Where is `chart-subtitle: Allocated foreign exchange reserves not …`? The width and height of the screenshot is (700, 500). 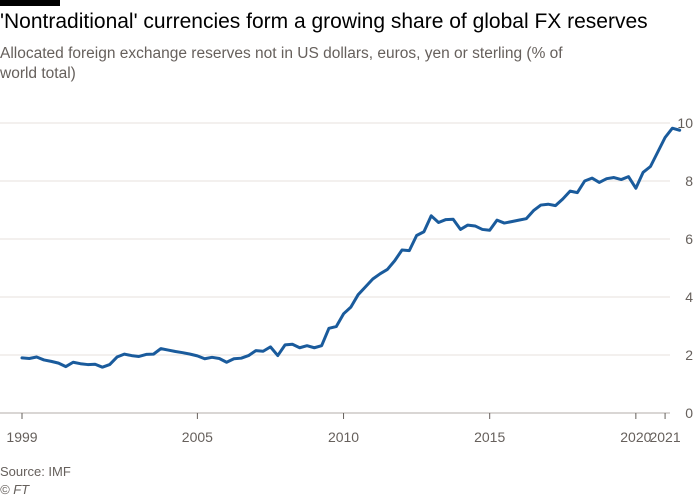
chart-subtitle: Allocated foreign exchange reserves not … is located at coordinates (281, 63).